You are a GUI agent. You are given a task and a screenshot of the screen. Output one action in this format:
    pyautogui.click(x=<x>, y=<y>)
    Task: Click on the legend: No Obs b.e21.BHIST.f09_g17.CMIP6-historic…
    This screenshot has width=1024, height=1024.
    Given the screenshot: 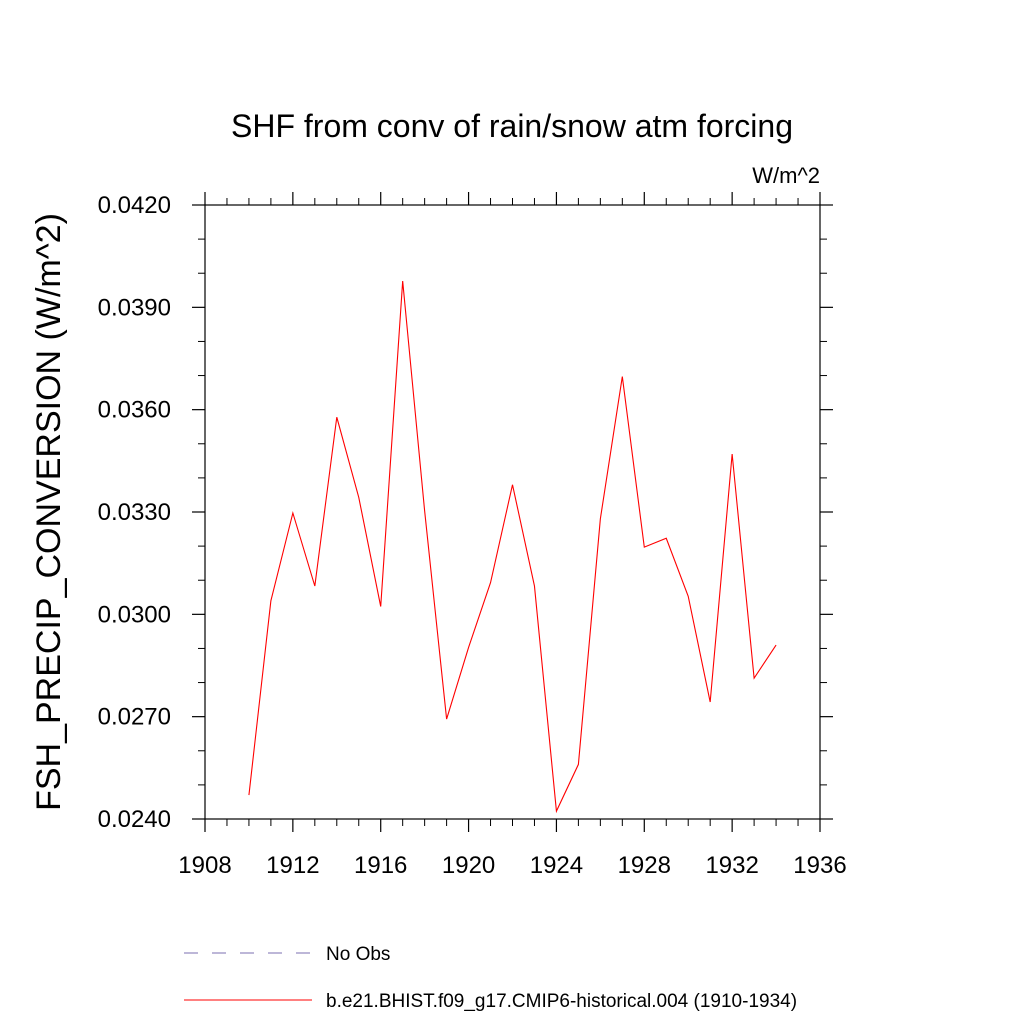 What is the action you would take?
    pyautogui.click(x=490, y=978)
    